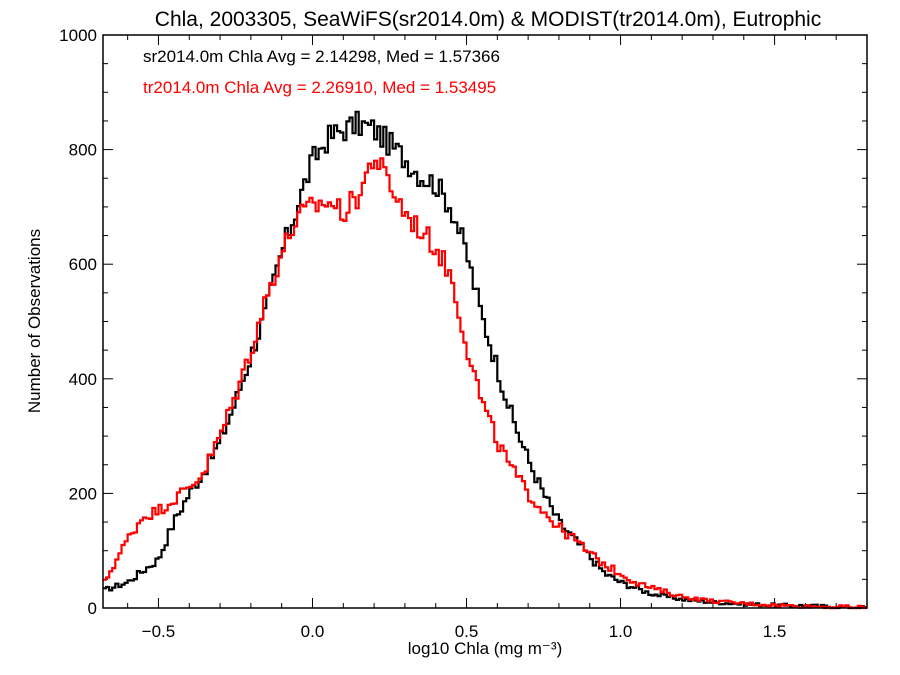 The height and width of the screenshot is (675, 900). What do you see at coordinates (83, 150) in the screenshot?
I see `y-tick-label: 800` at bounding box center [83, 150].